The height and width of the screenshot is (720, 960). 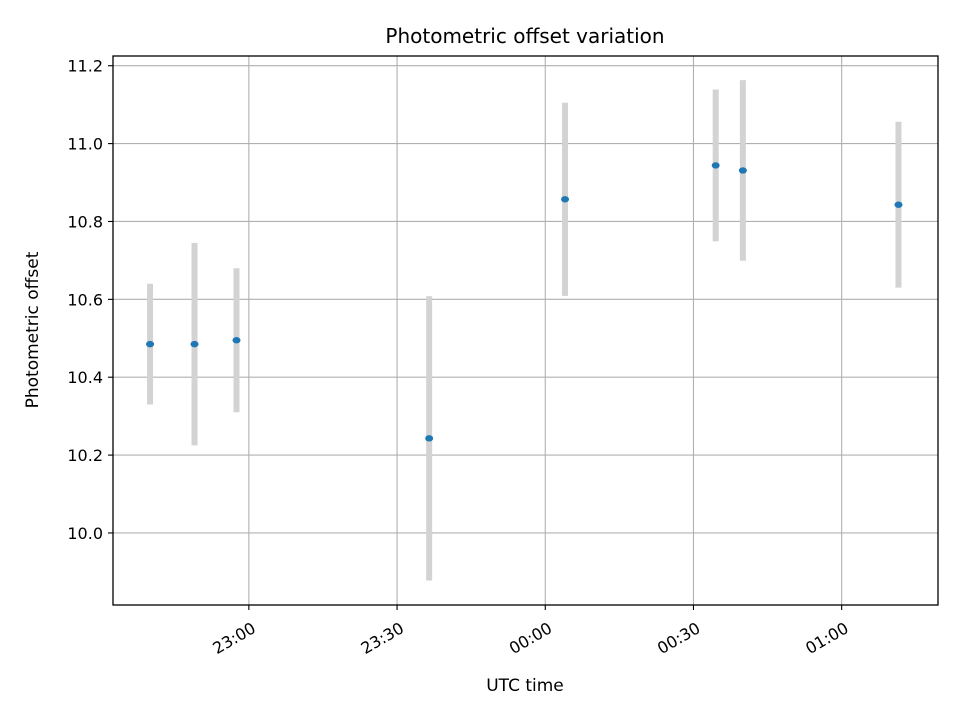 I want to click on y-tick-label: 10.2, so click(x=85, y=455).